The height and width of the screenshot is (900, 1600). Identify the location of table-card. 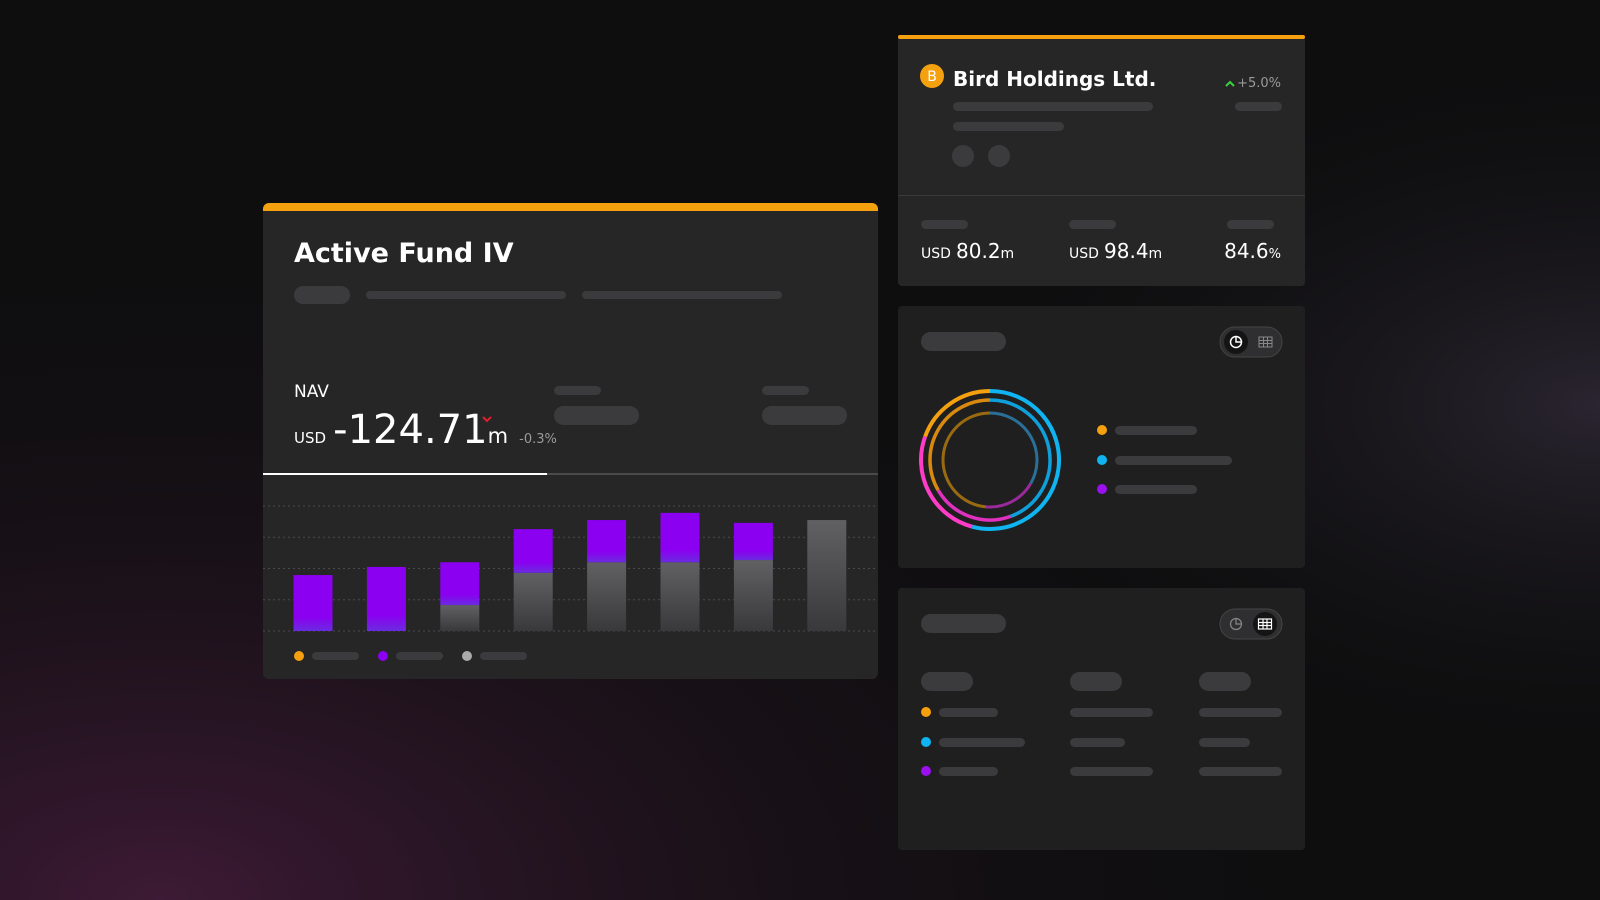
(1101, 719).